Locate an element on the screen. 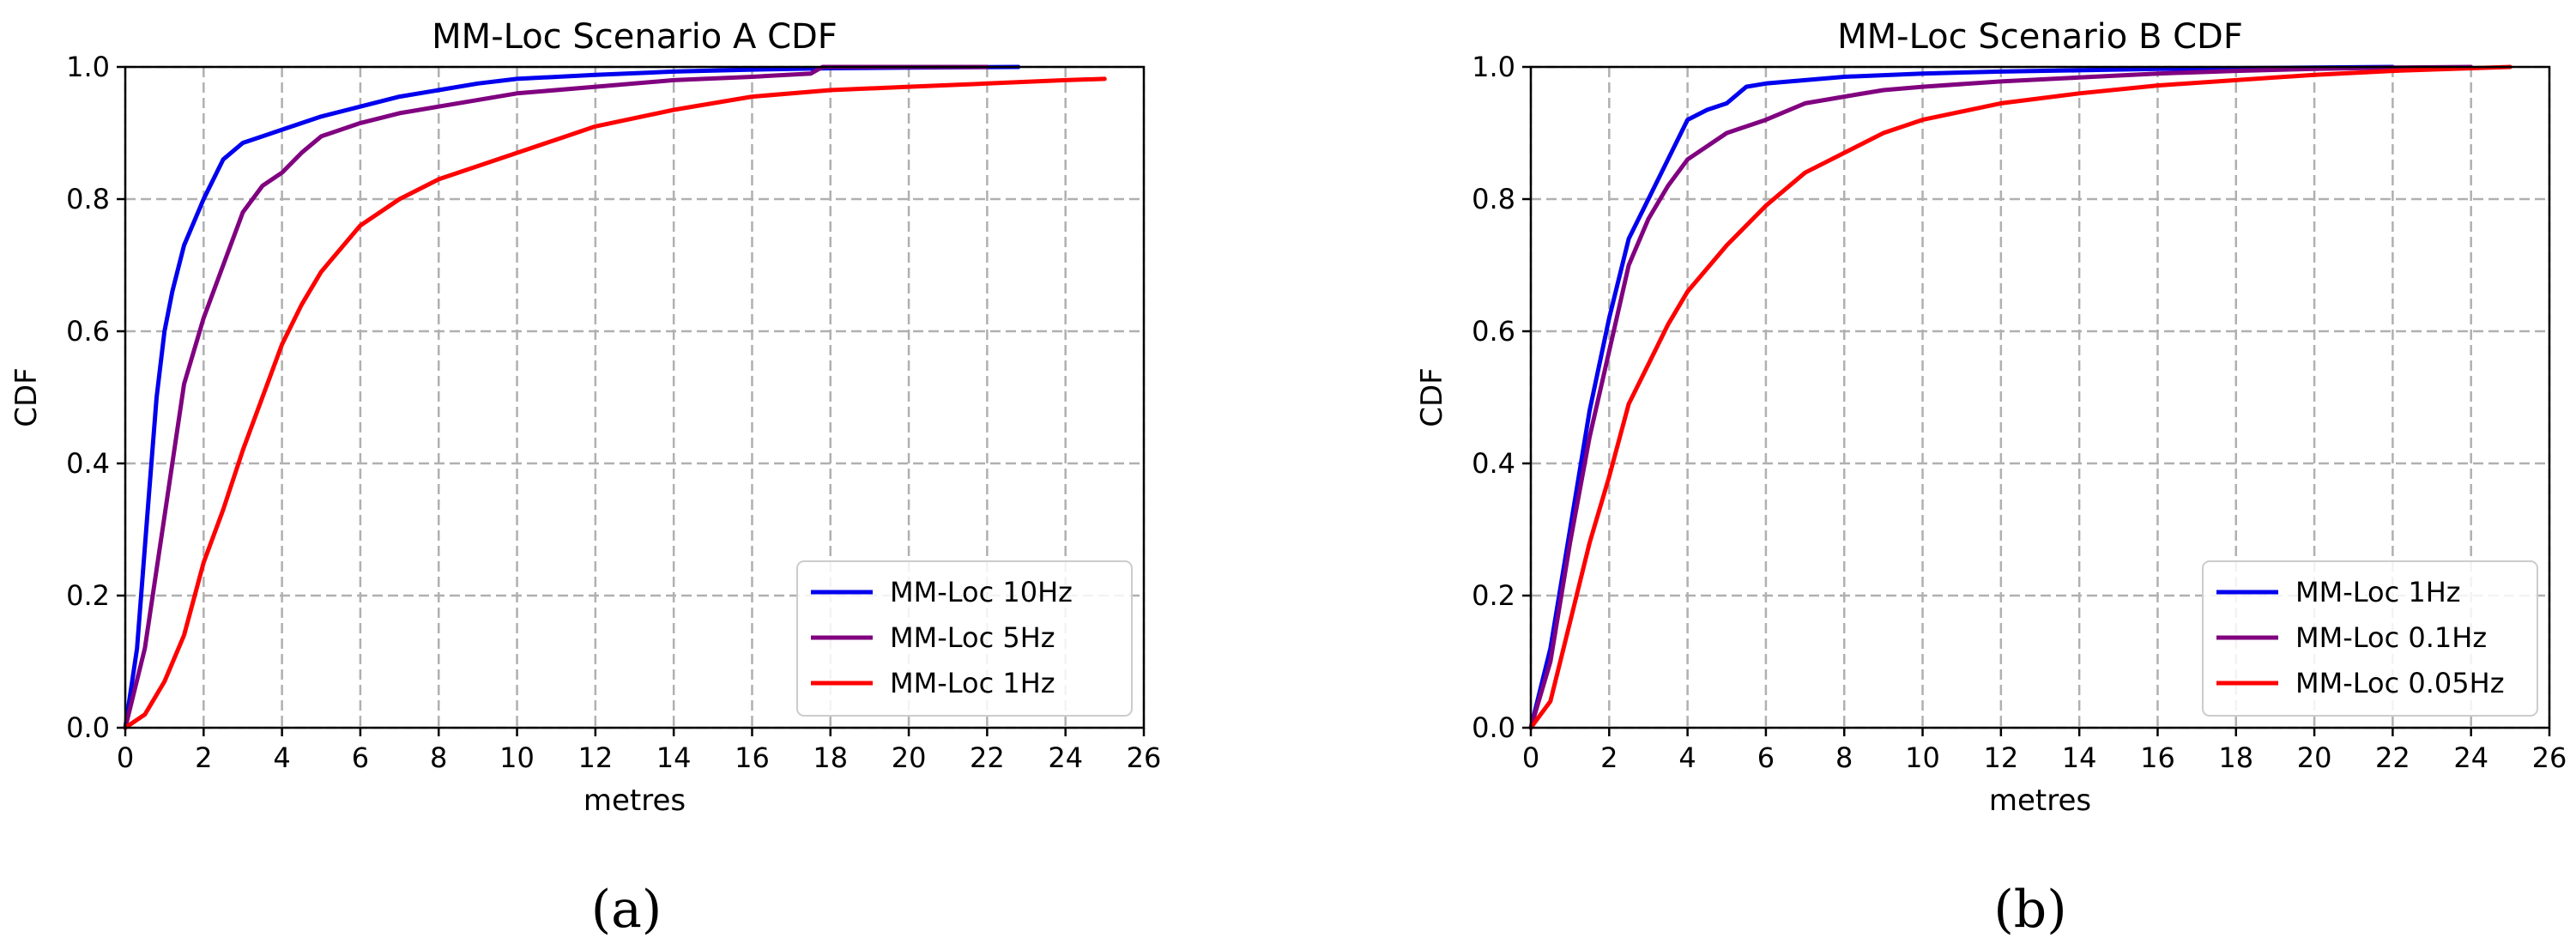  legend-label-0: MM-Loc 10Hz is located at coordinates (981, 592).